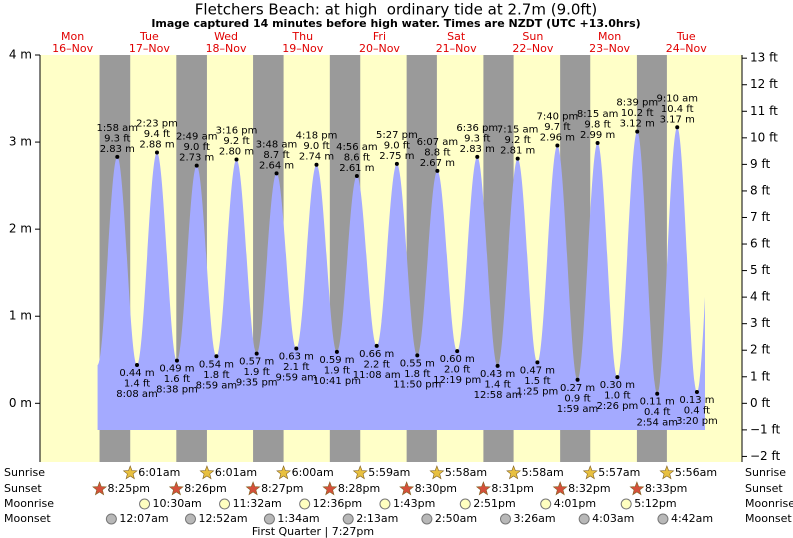 The image size is (793, 538). What do you see at coordinates (217, 385) in the screenshot?
I see `tide-time-label: 8:59 am` at bounding box center [217, 385].